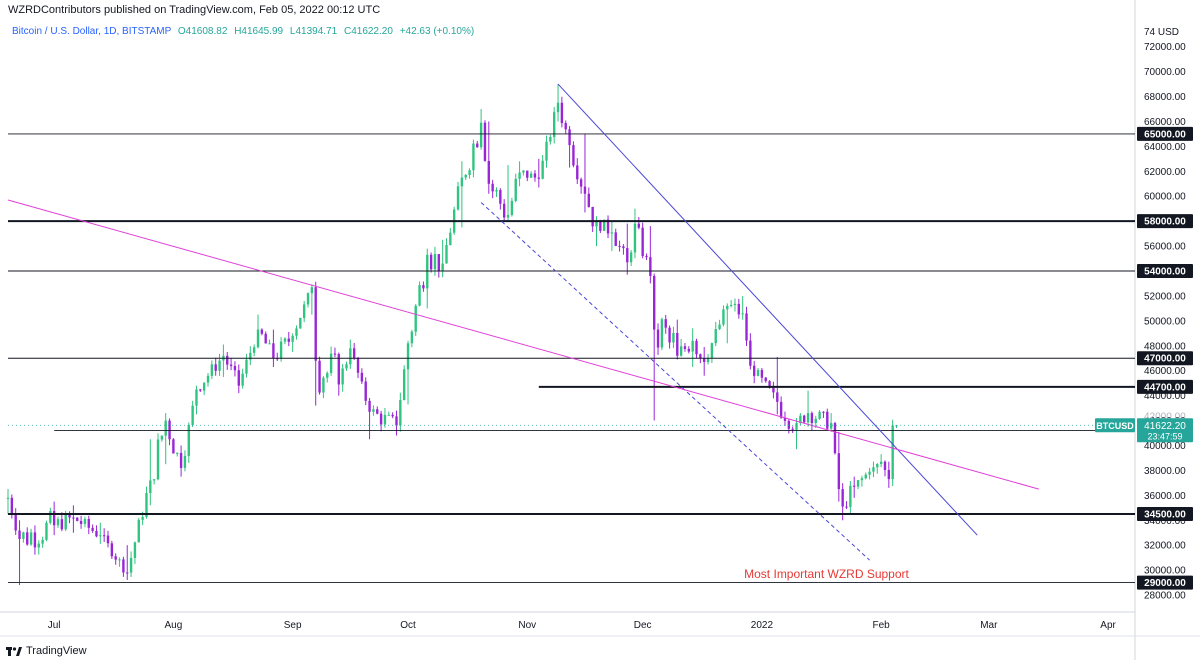  I want to click on x-tick-label: Oct, so click(408, 625).